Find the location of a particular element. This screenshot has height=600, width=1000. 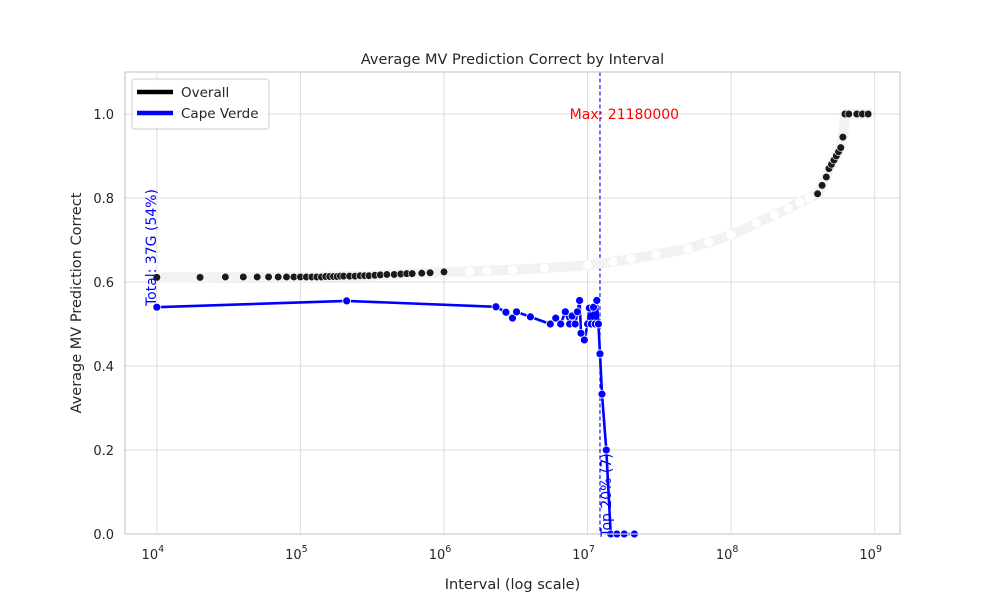

x-tick-label: 10⁹ is located at coordinates (870, 553).